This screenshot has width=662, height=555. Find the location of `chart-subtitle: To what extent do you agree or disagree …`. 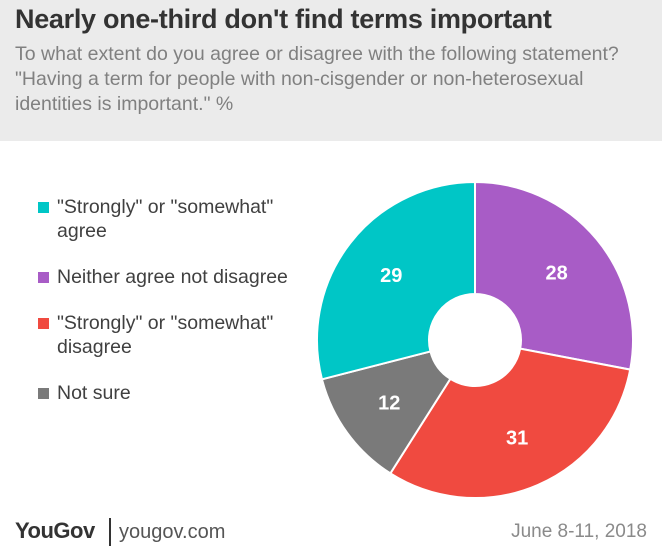

chart-subtitle: To what extent do you agree or disagree … is located at coordinates (317, 79).